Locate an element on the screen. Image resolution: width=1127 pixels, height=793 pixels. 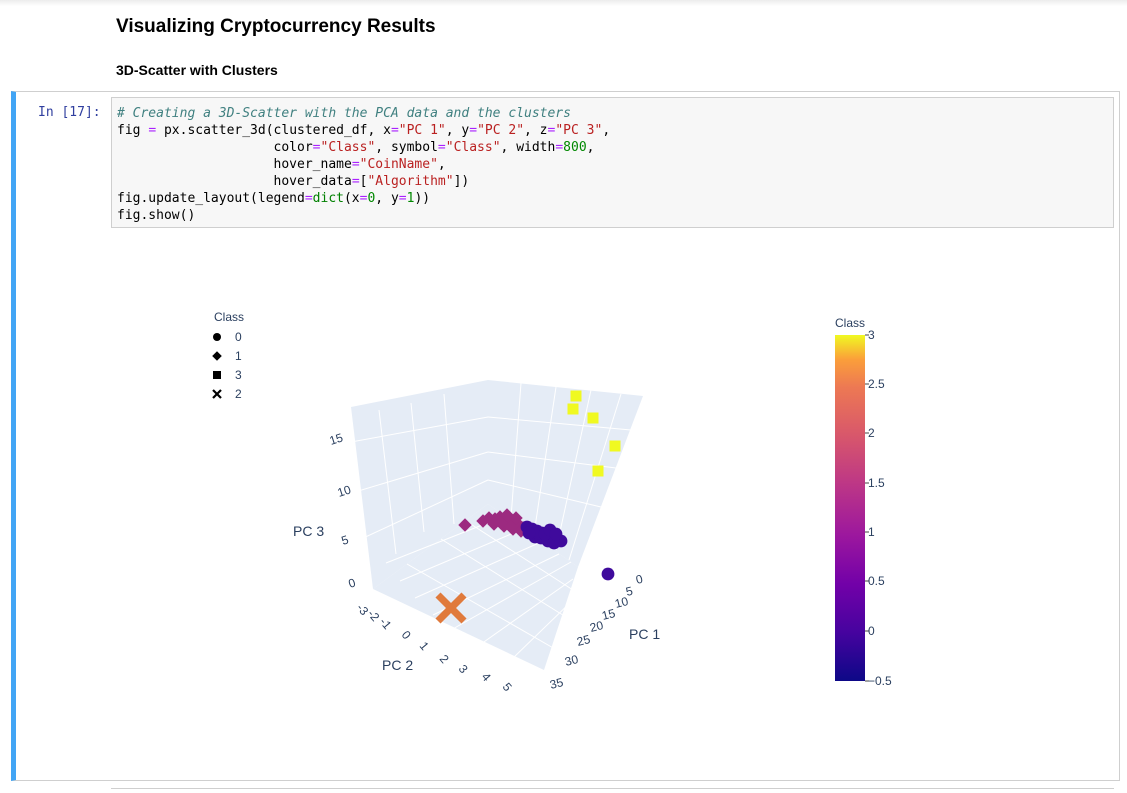
scene-pane-back-right is located at coordinates (565, 473).